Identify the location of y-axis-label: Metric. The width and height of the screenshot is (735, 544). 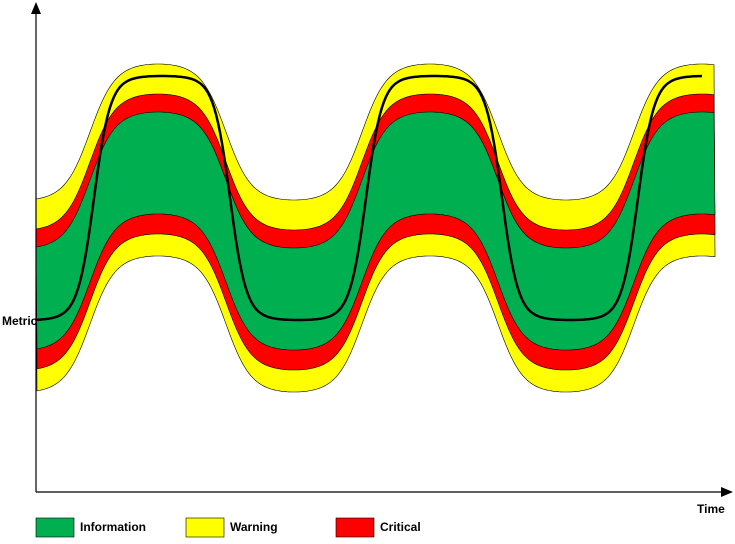
(20, 321).